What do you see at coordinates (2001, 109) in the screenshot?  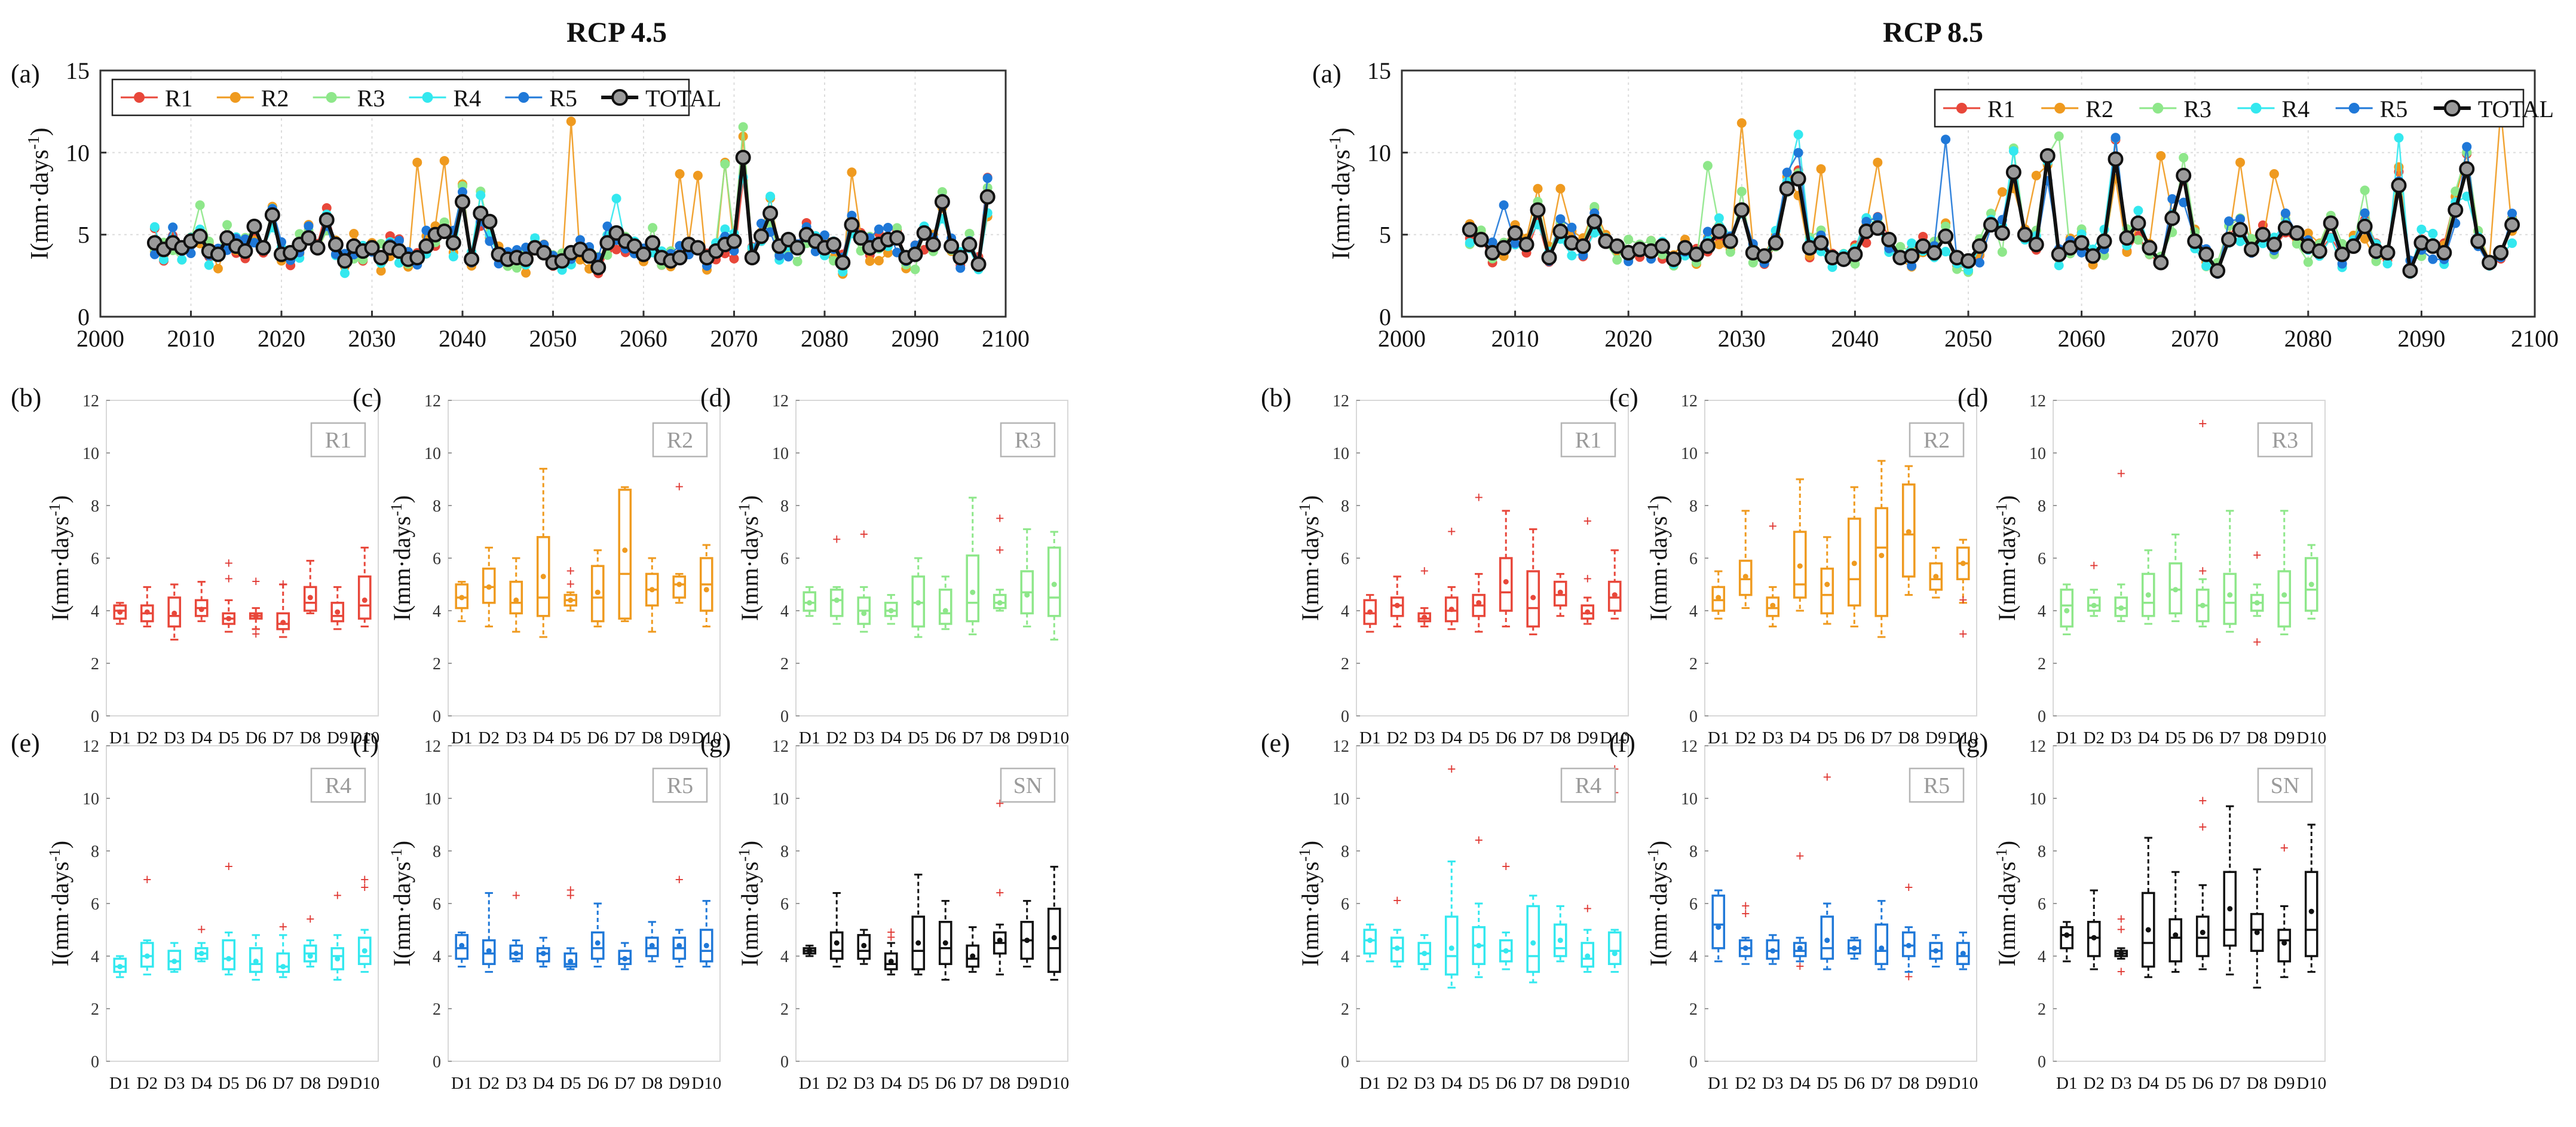 I see `legend-entry-r1: R1` at bounding box center [2001, 109].